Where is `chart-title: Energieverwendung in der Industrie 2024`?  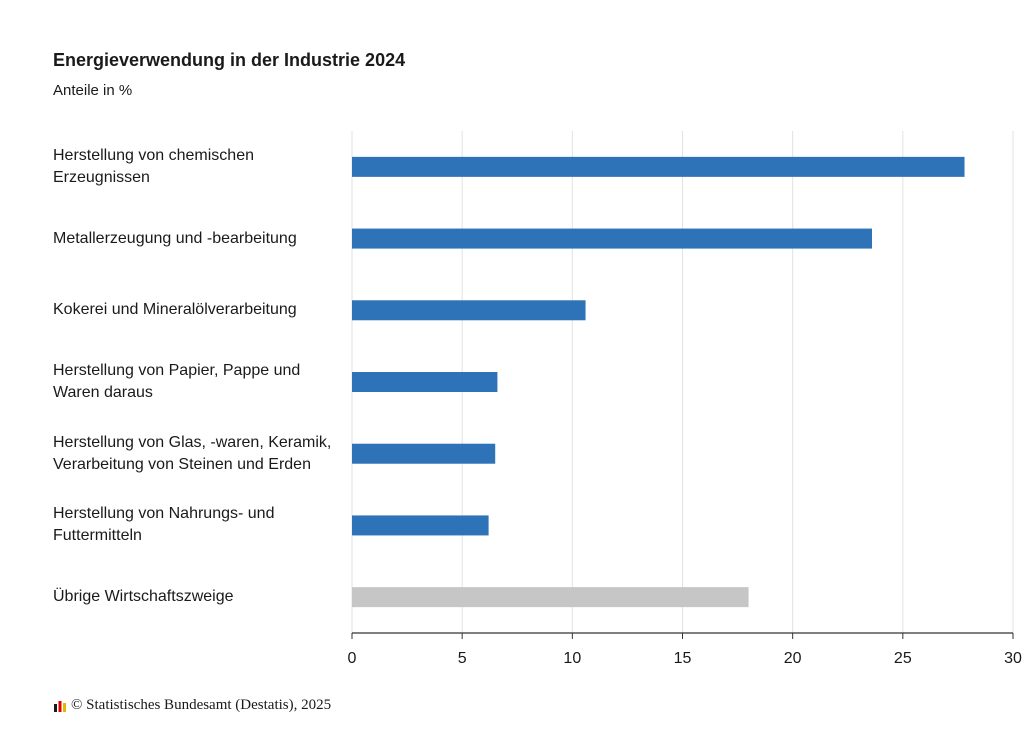
chart-title: Energieverwendung in der Industrie 2024 is located at coordinates (229, 60).